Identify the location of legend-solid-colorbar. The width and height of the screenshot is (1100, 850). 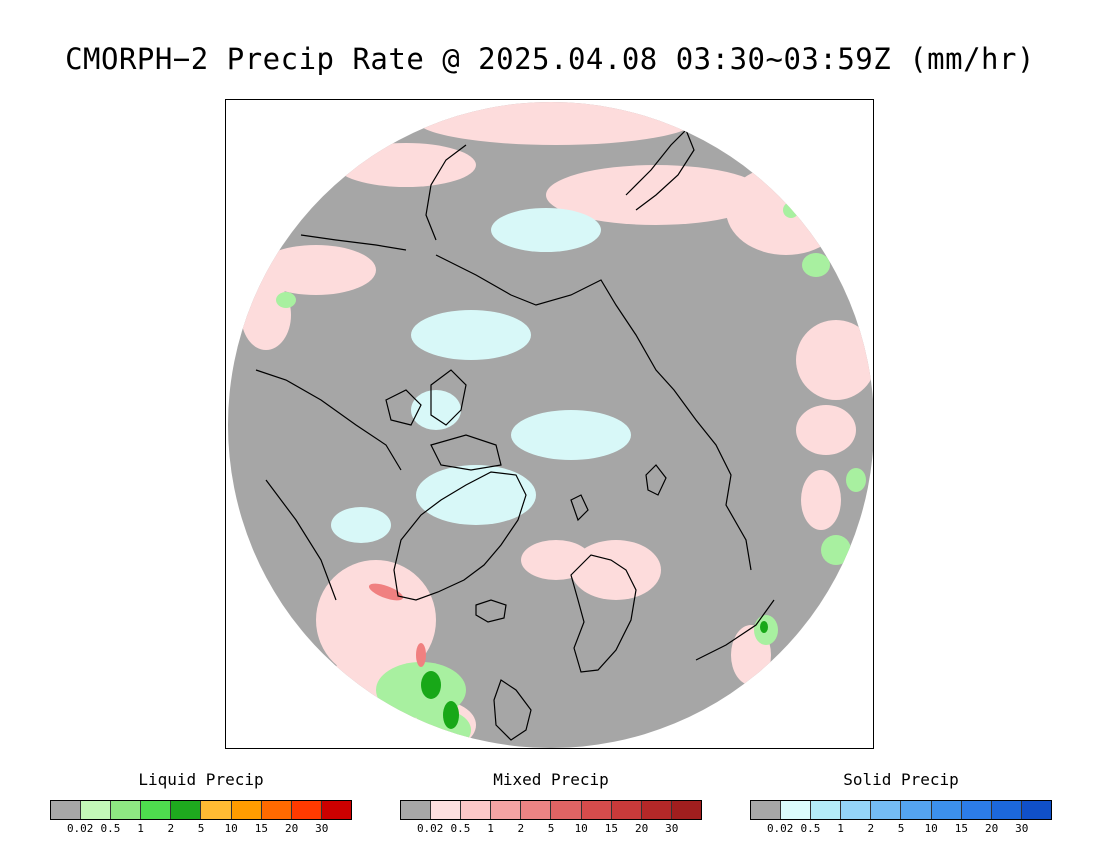
(901, 810).